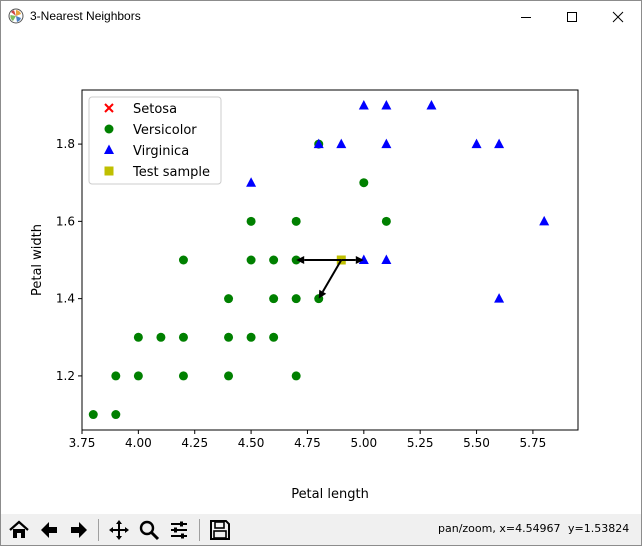 This screenshot has height=546, width=642. What do you see at coordinates (599, 528) in the screenshot?
I see `status-y: y=1.53824` at bounding box center [599, 528].